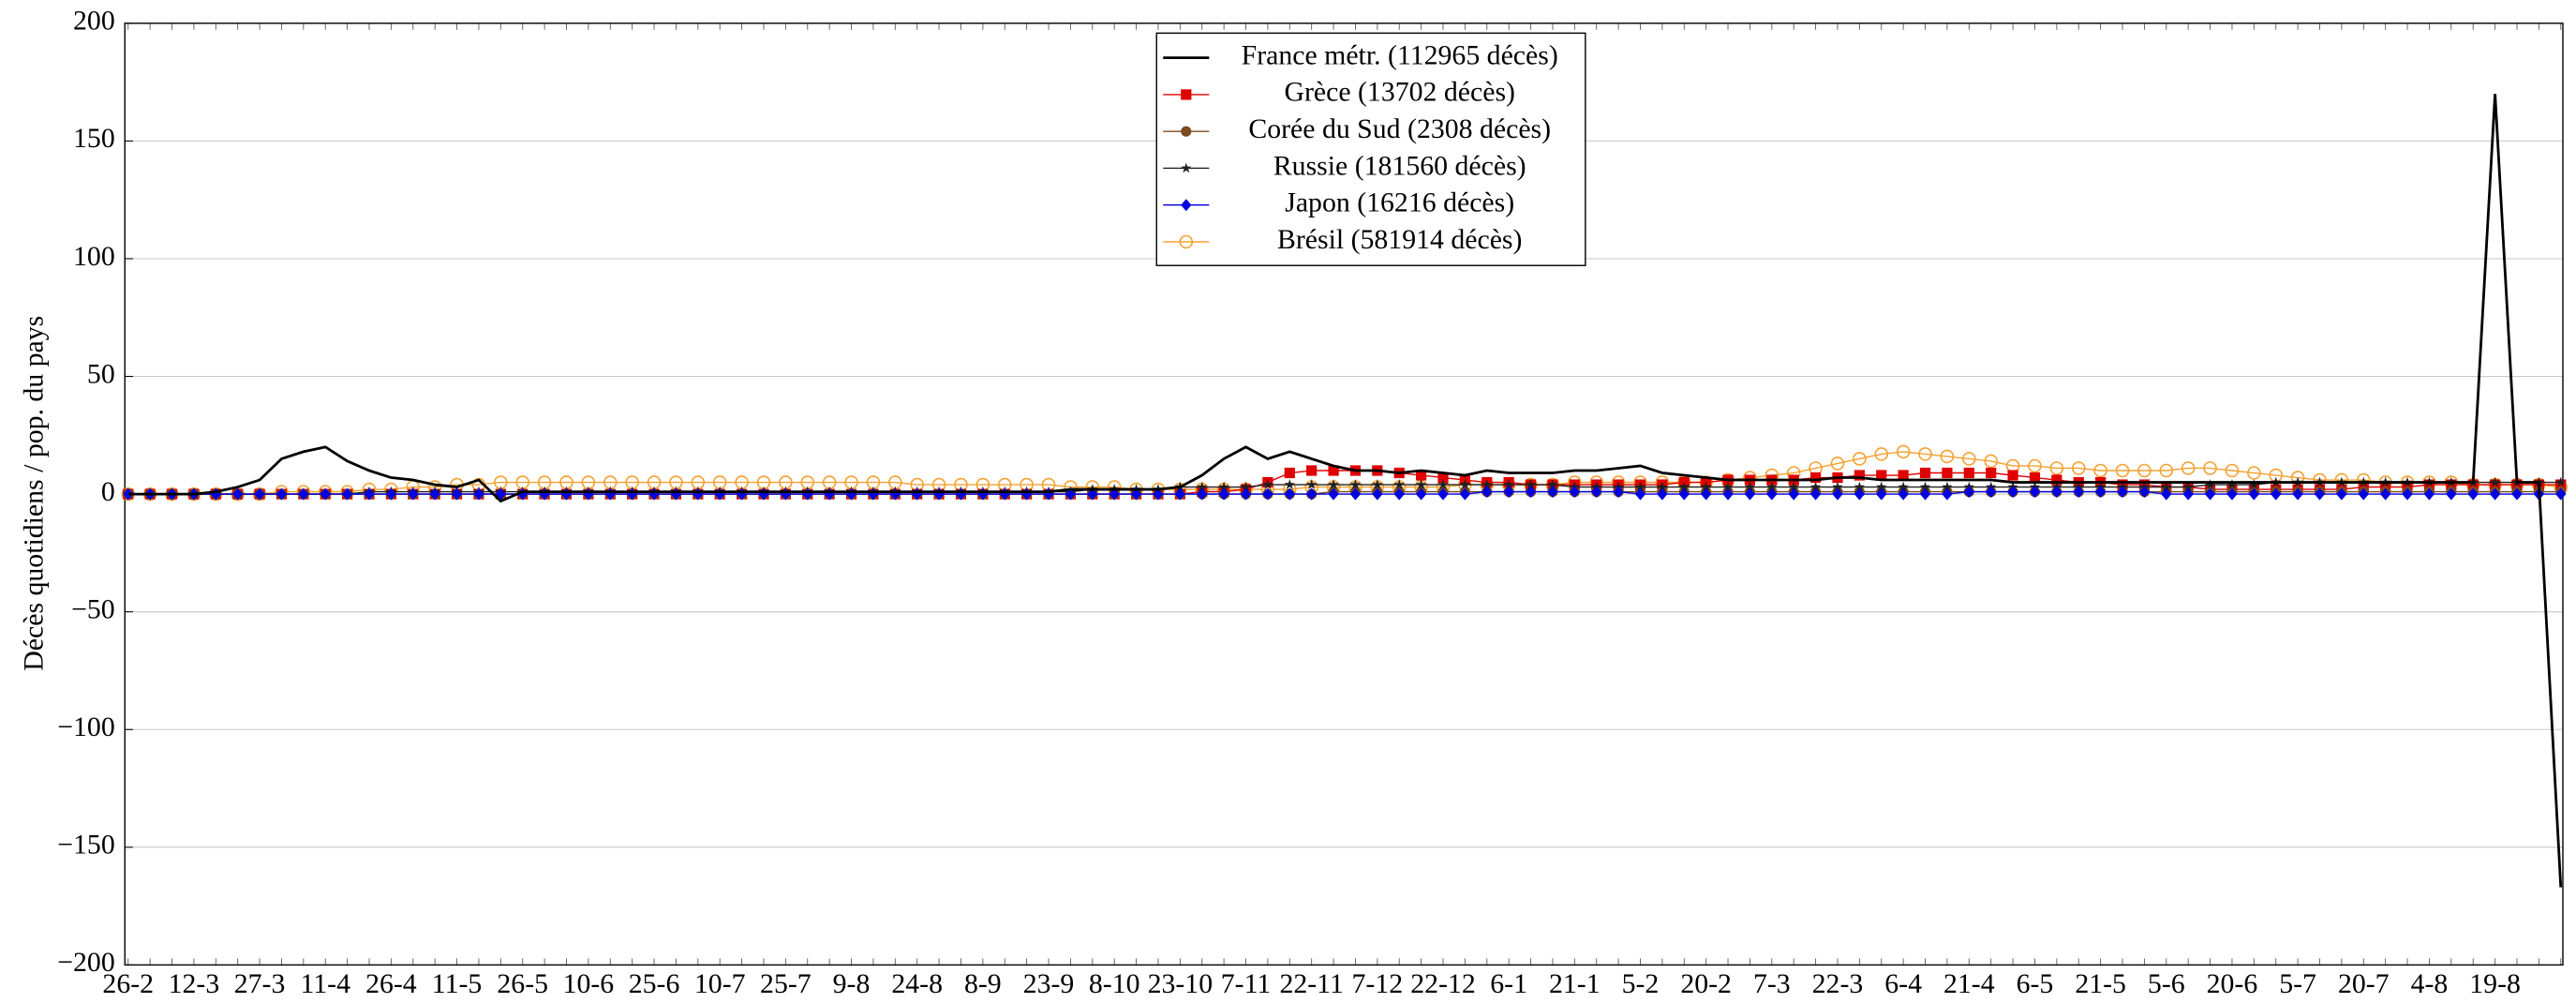 The width and height of the screenshot is (2576, 1003). Describe the element at coordinates (1706, 983) in the screenshot. I see `x-tick-label: 20-2` at that location.